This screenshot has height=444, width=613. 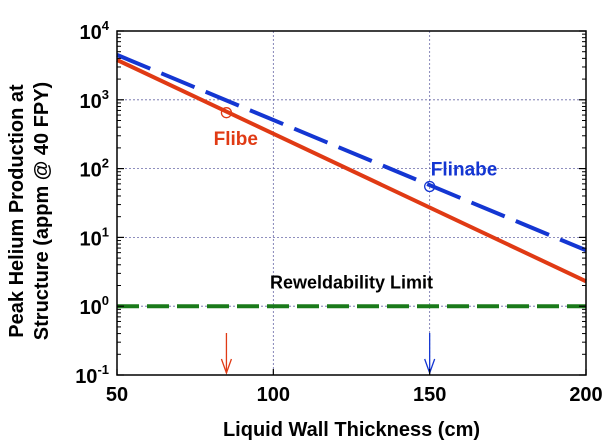 What do you see at coordinates (430, 186) in the screenshot?
I see `series-marker-flinabe` at bounding box center [430, 186].